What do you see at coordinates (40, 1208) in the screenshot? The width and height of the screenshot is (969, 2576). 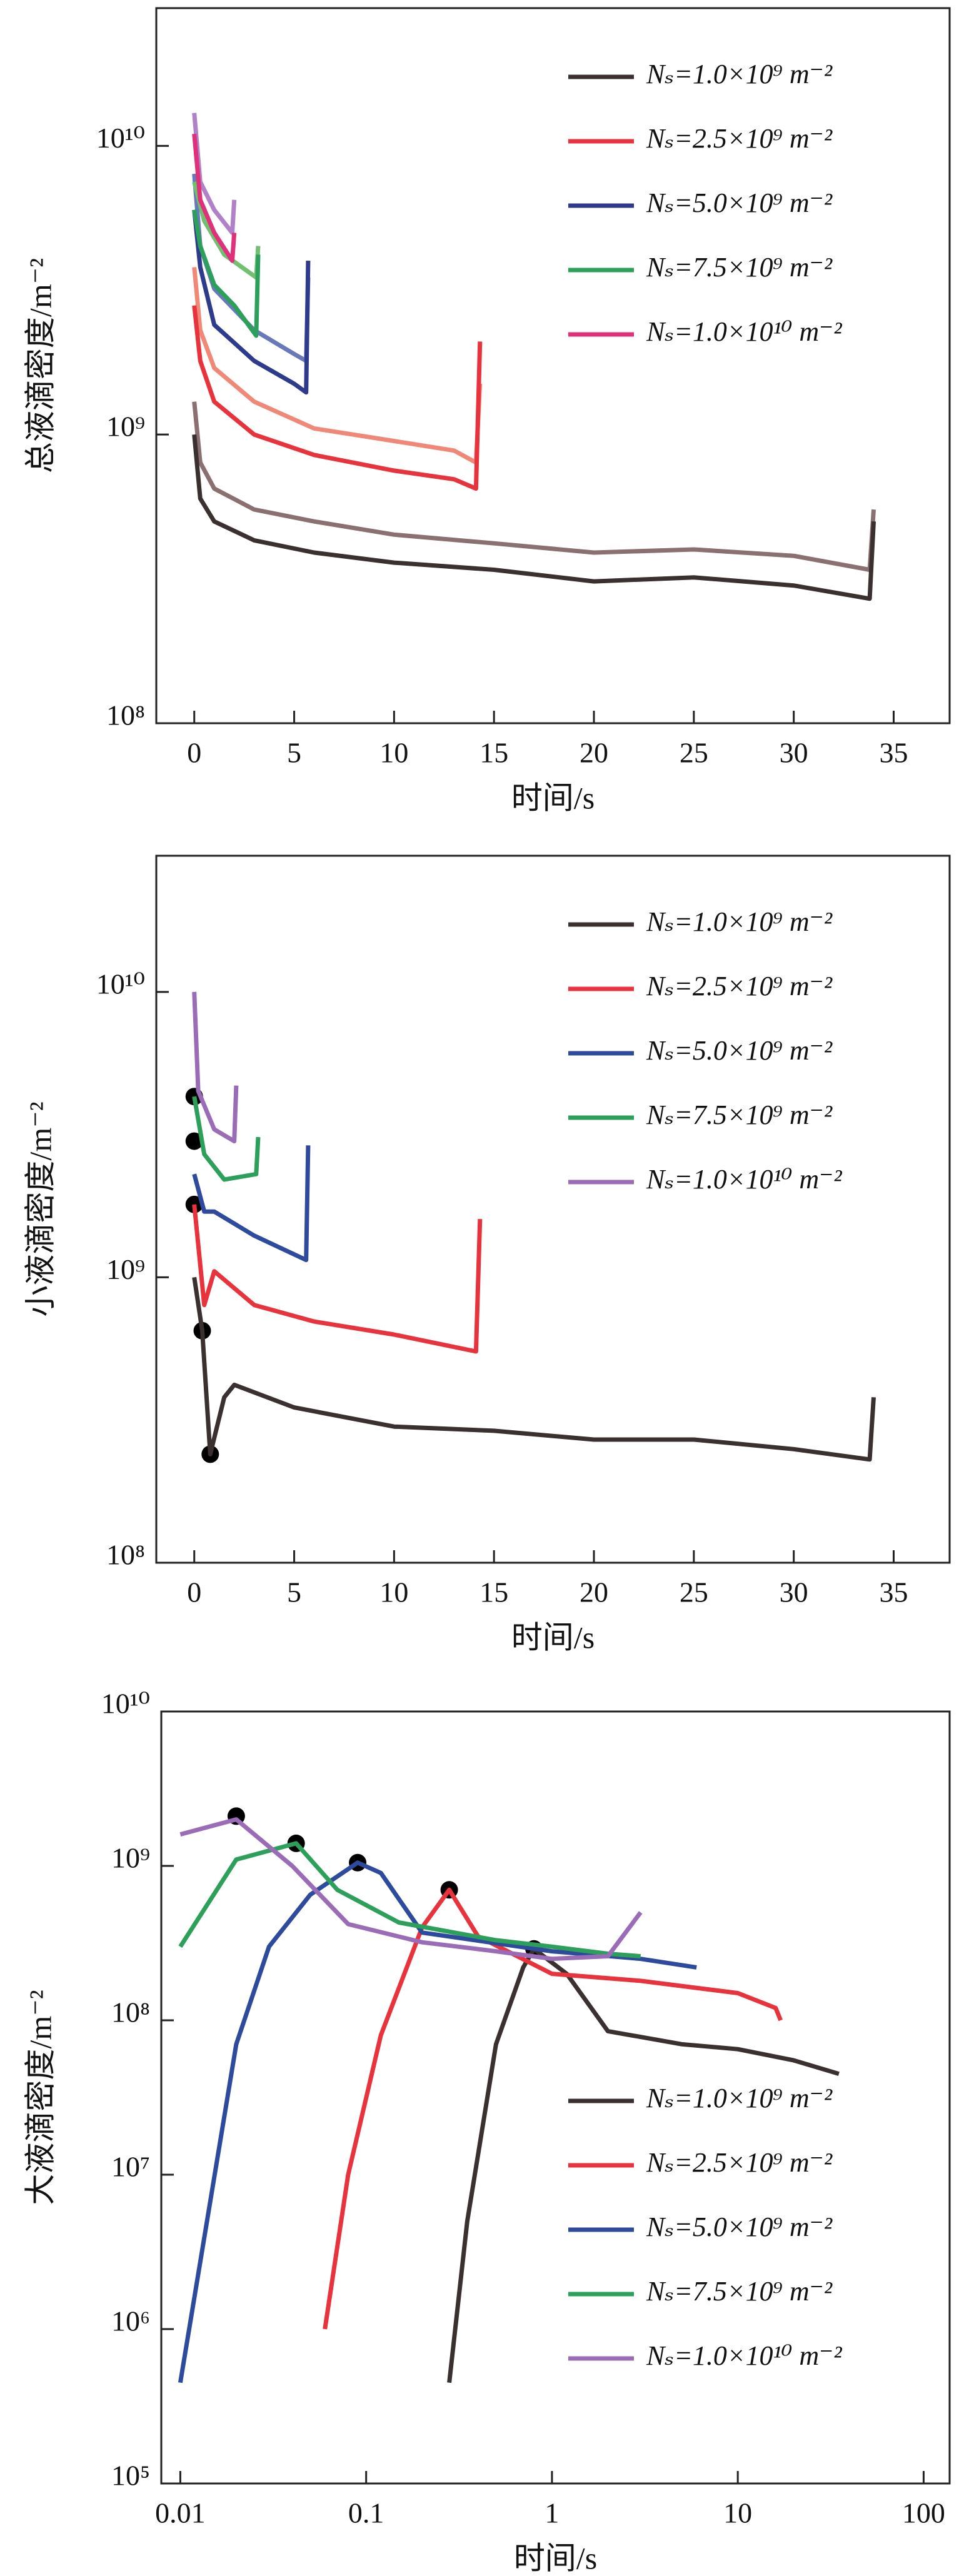 I see `y-axis-label: 小液滴密度/m⁻²` at bounding box center [40, 1208].